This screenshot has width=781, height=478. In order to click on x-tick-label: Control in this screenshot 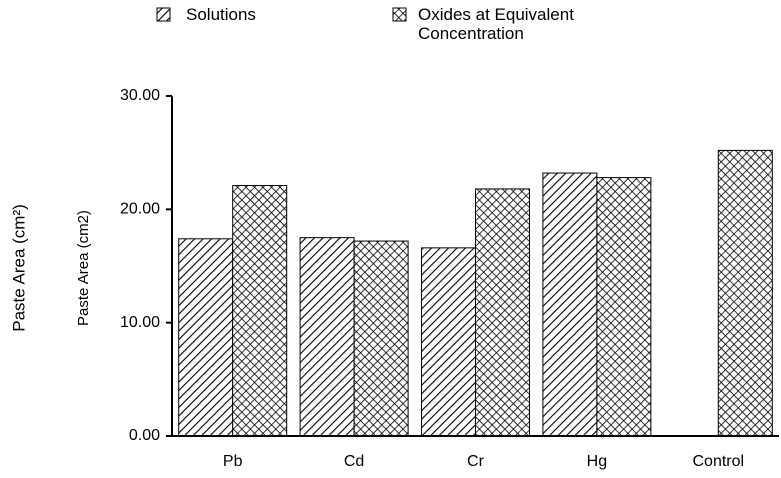, I will do `click(719, 461)`.